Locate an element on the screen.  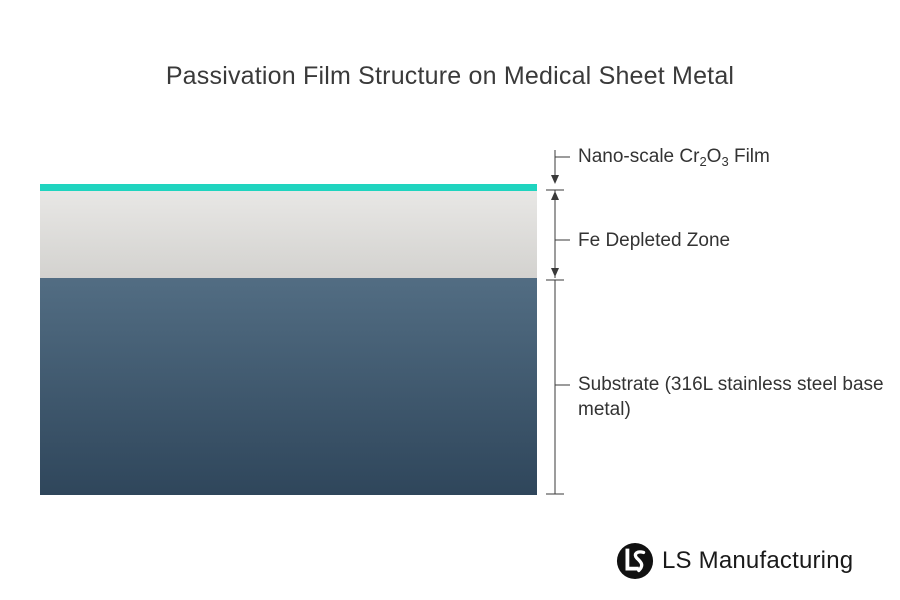
fe-depleted-zone-layer is located at coordinates (288, 234).